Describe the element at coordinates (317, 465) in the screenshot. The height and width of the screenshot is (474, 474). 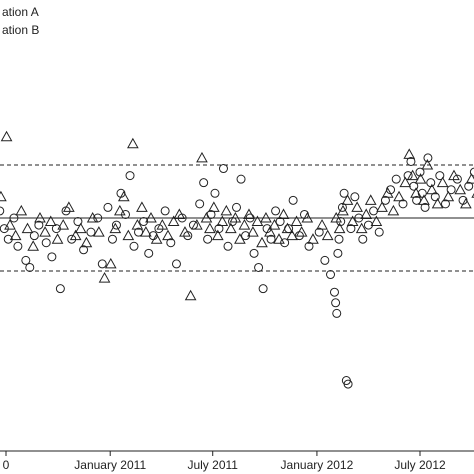
I see `x-tick-label: January 2012` at that location.